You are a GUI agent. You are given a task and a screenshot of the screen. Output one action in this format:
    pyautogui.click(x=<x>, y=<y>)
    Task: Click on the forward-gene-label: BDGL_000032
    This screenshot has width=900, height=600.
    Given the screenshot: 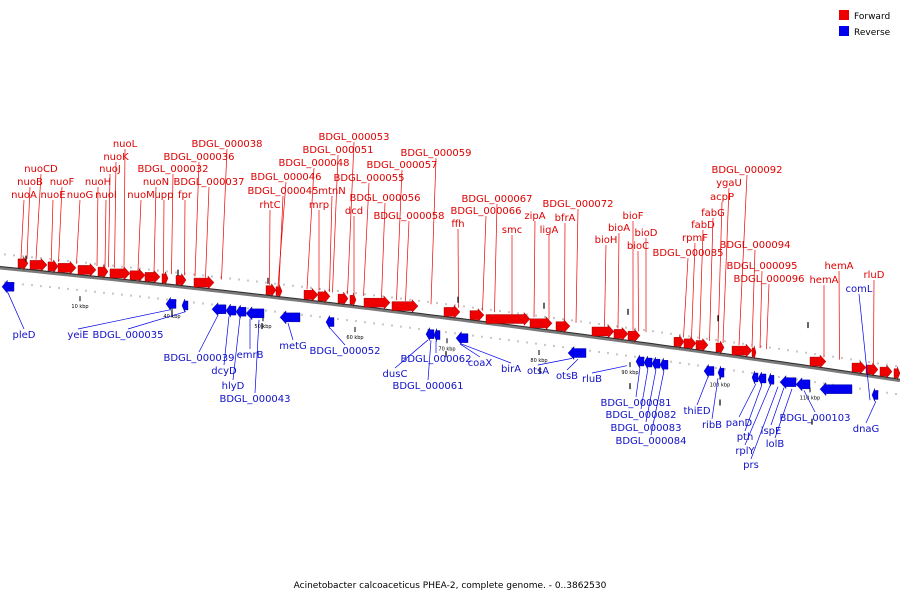 What is the action you would take?
    pyautogui.click(x=172, y=169)
    